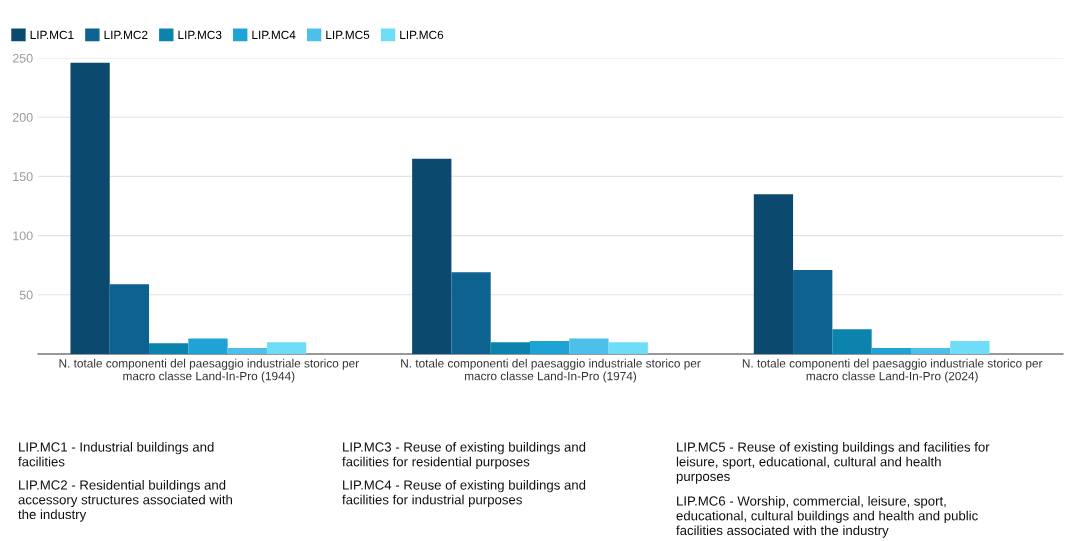  Describe the element at coordinates (23, 236) in the screenshot. I see `y-tick-label: 100` at that location.